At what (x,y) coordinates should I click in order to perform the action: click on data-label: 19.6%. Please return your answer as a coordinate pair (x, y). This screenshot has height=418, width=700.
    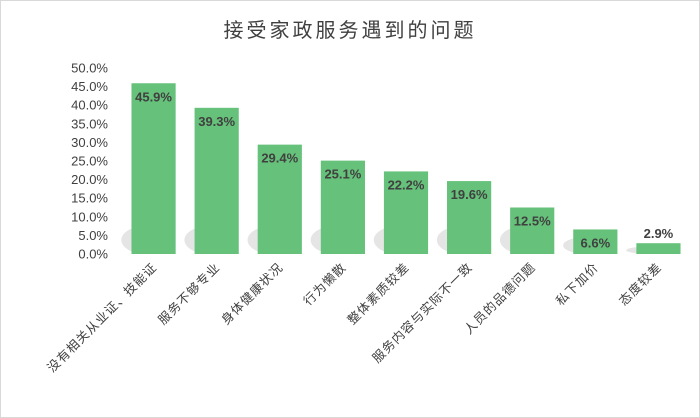
    Looking at the image, I should click on (469, 194).